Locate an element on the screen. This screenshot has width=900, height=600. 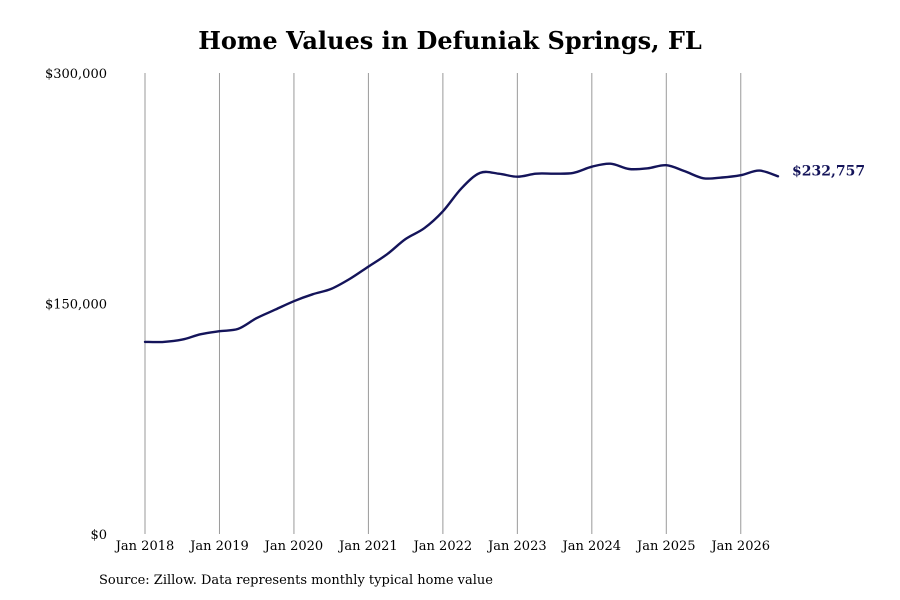
x-tick-label: Jan 2022 is located at coordinates (442, 546).